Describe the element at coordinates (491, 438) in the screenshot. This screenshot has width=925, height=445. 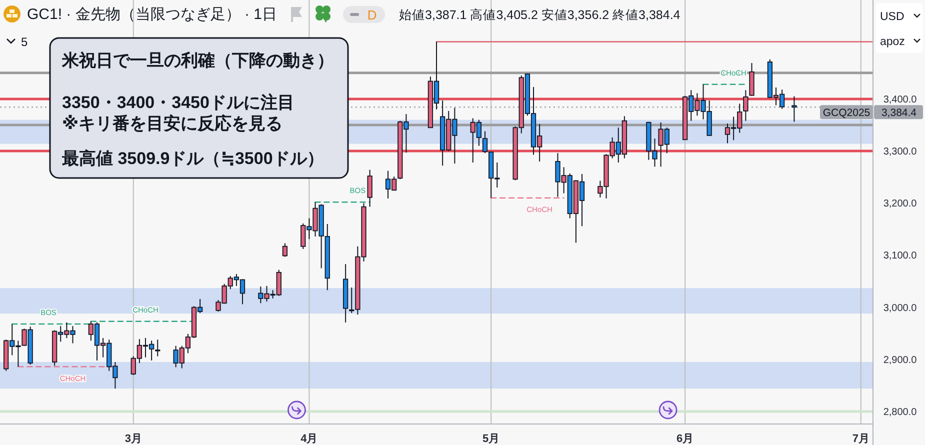
I see `x-tick-label: 5月` at that location.